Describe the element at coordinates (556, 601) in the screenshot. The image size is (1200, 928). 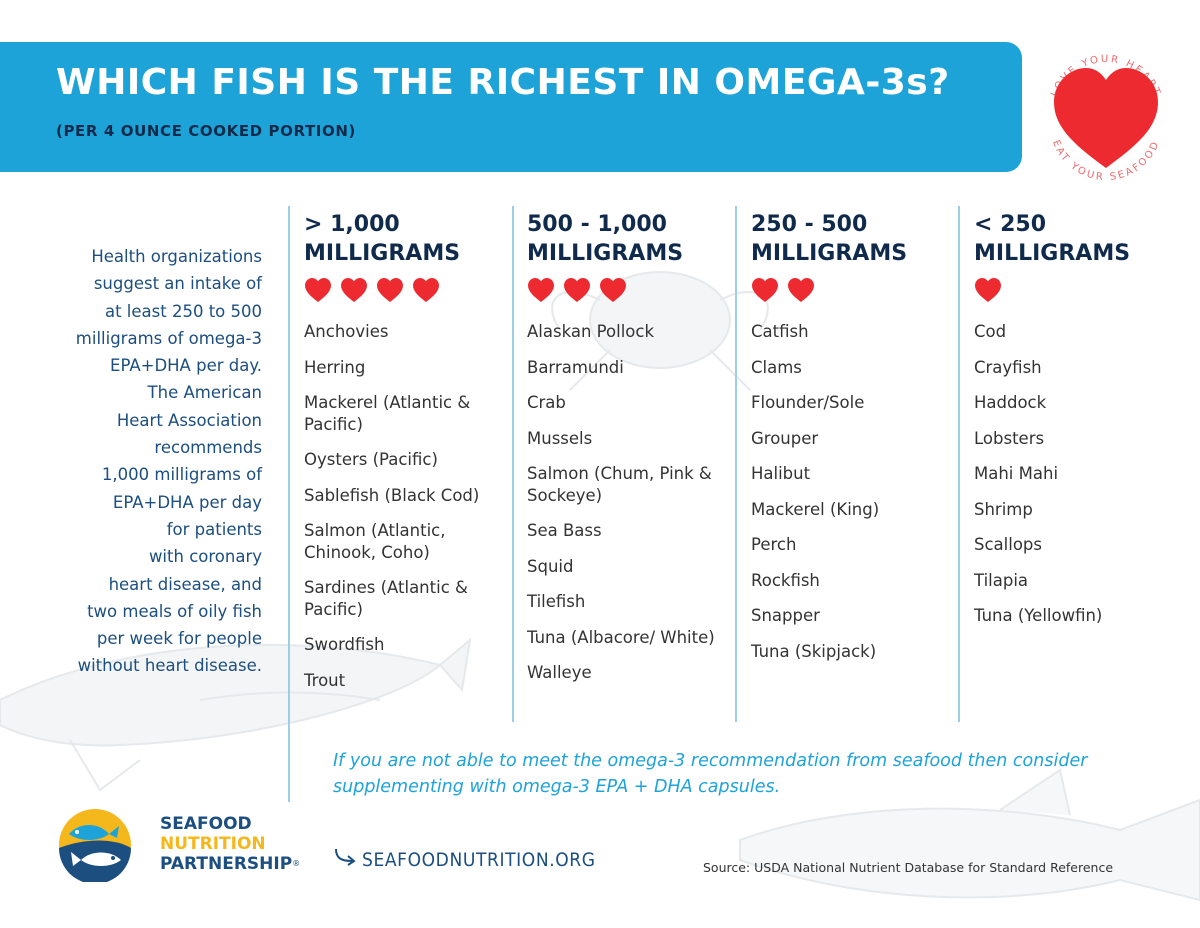
I see `fish-item: Tilefish` at that location.